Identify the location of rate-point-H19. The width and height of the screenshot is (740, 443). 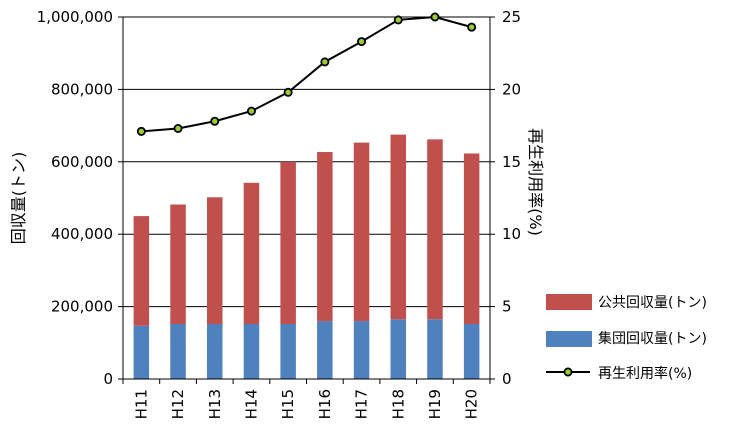
(435, 17).